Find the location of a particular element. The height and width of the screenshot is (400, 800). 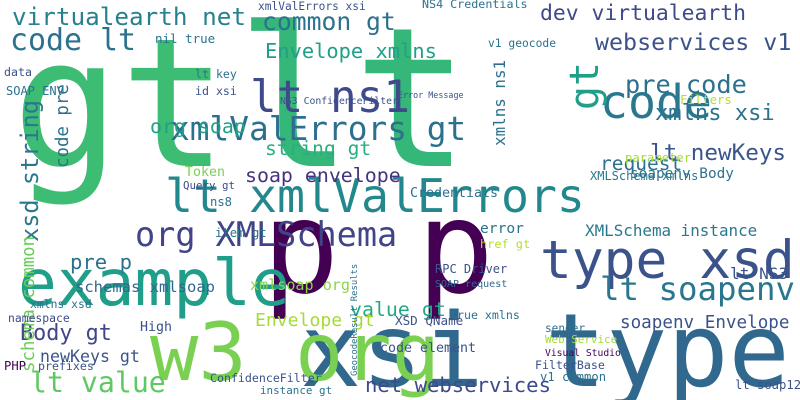

word: namespace is located at coordinates (39, 318).